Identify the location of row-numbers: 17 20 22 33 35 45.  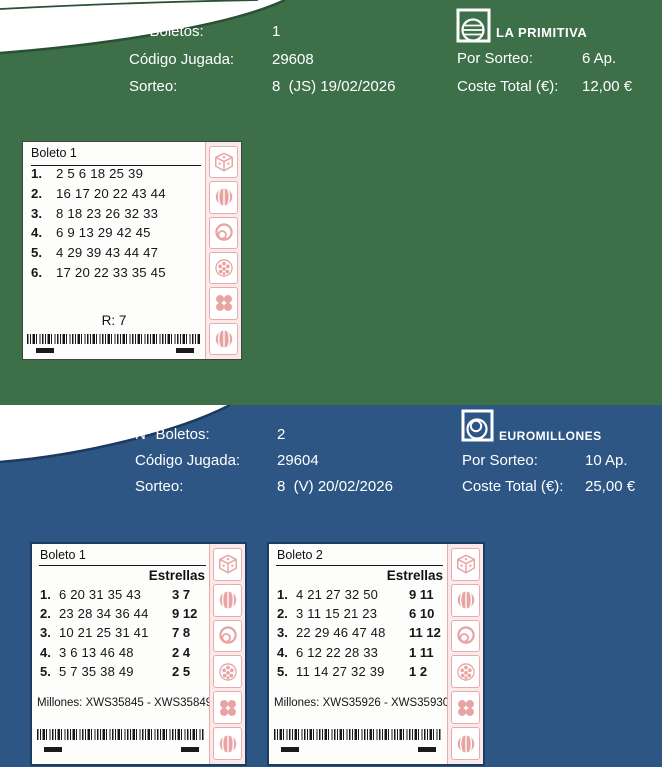
(111, 272).